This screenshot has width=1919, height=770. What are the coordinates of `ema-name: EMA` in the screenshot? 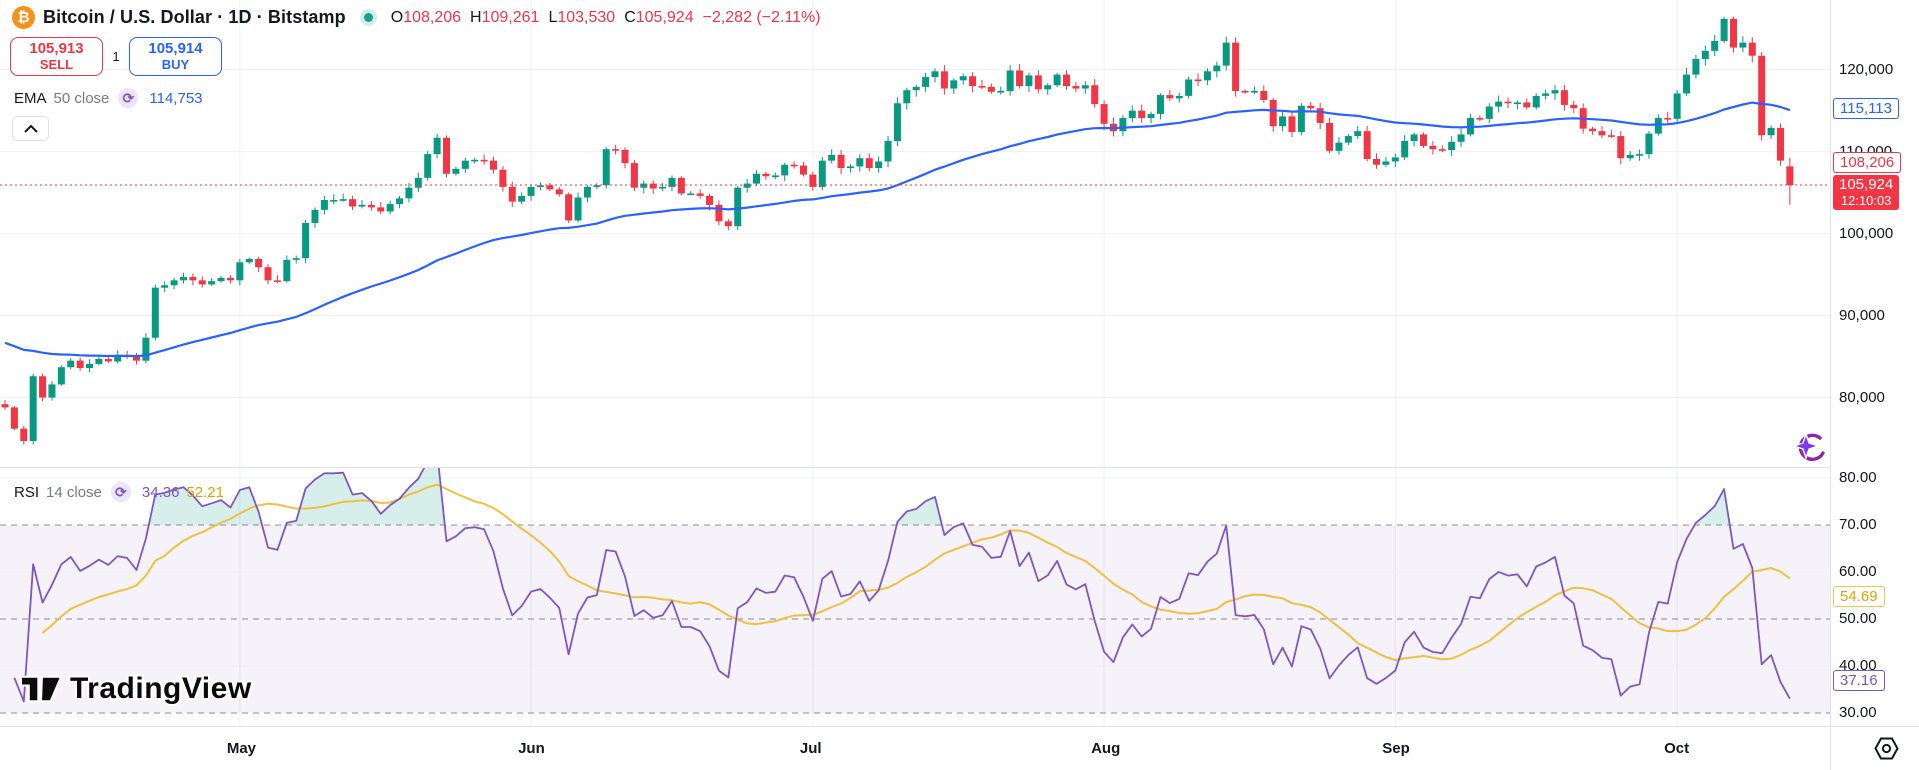 It's located at (30, 98).